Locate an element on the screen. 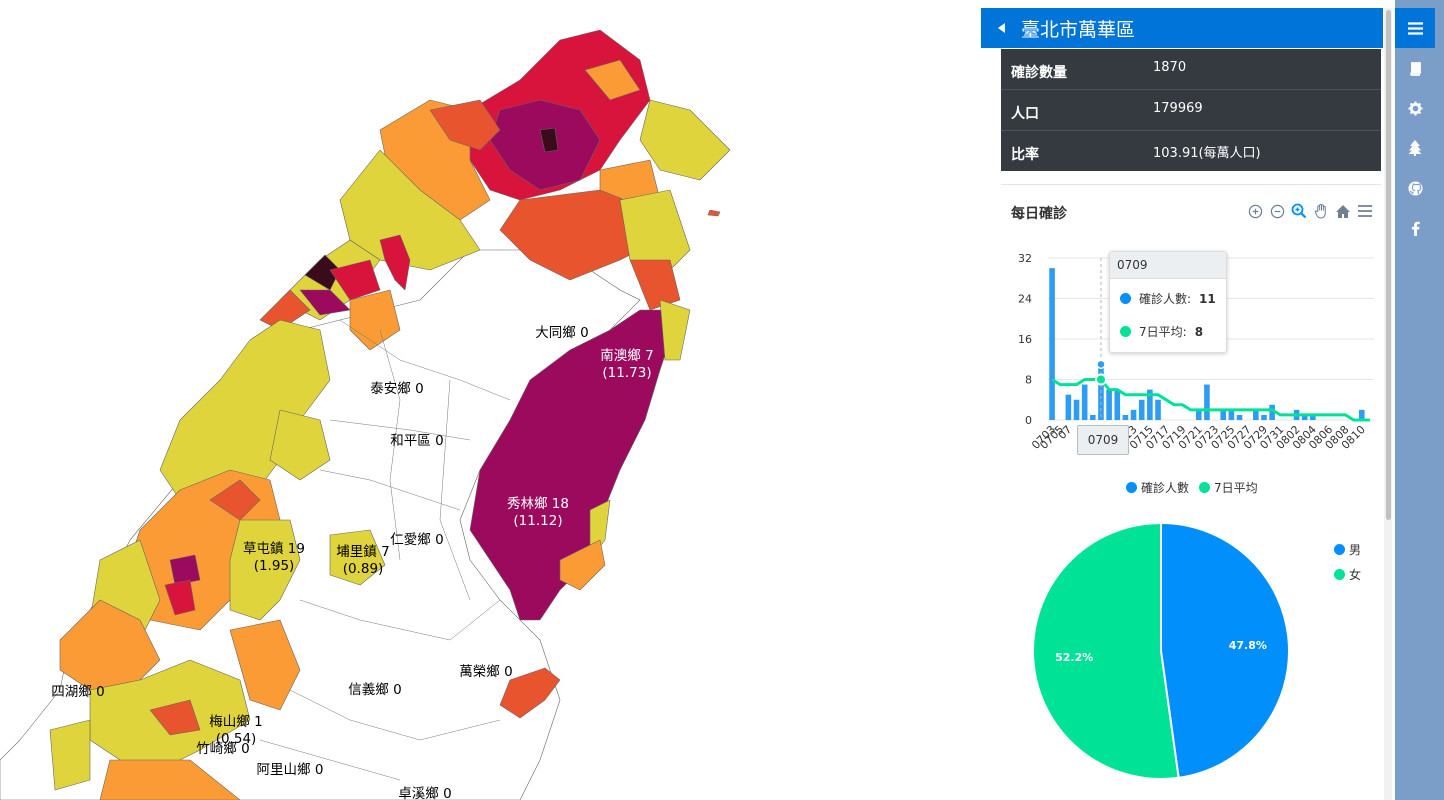 Image resolution: width=1444 pixels, height=800 pixels. github-icon is located at coordinates (1415, 188).